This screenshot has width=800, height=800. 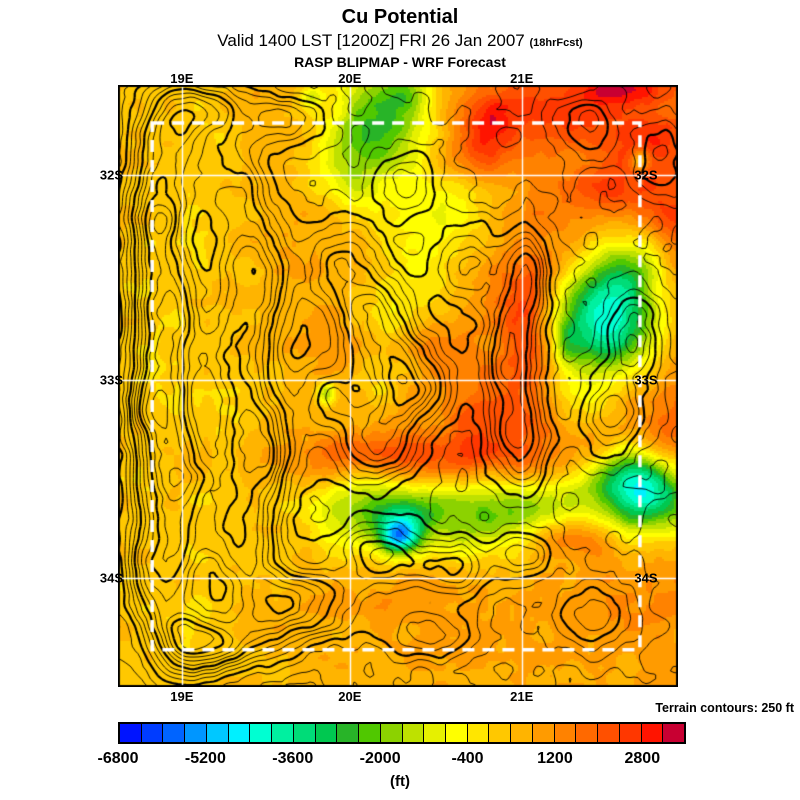 I want to click on terrain-contours-note: Terrain contours: 250 ft, so click(x=724, y=708).